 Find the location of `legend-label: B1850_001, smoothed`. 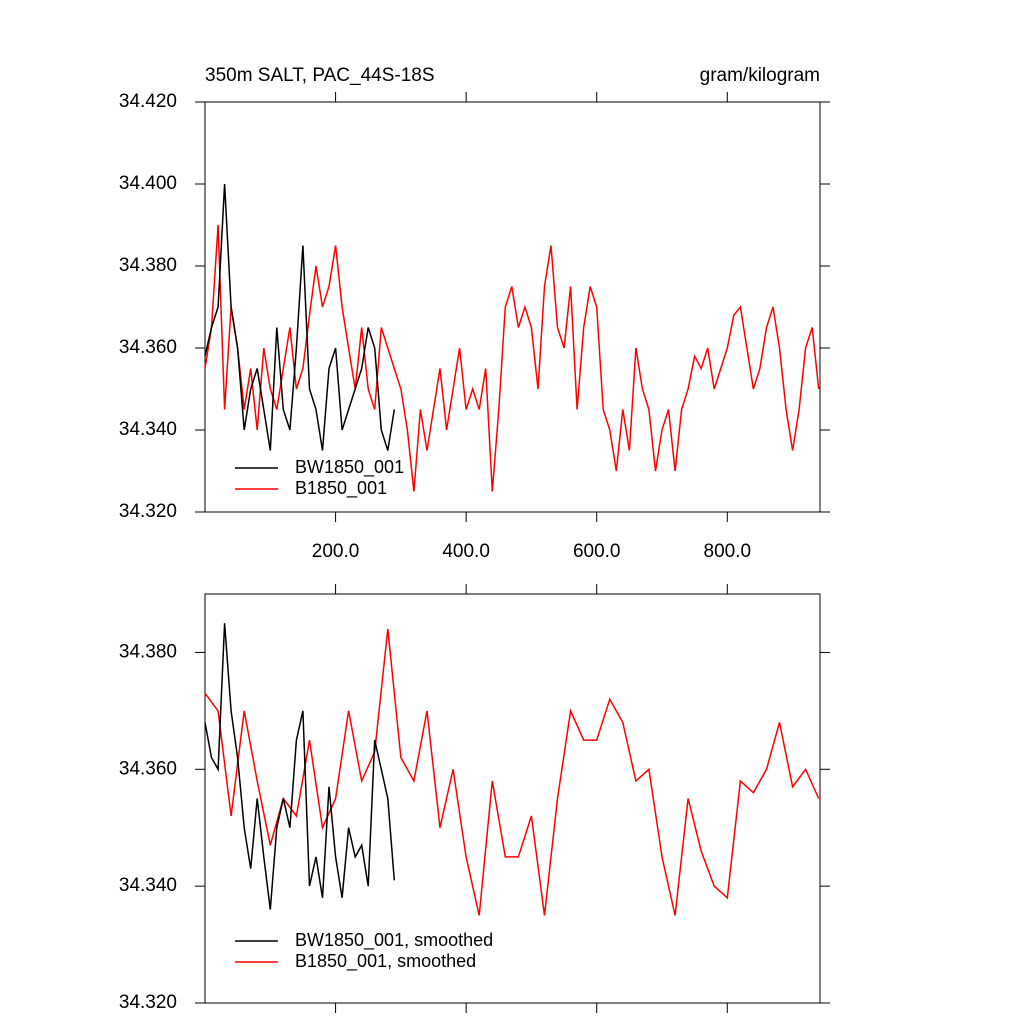

legend-label: B1850_001, smoothed is located at coordinates (385, 961).